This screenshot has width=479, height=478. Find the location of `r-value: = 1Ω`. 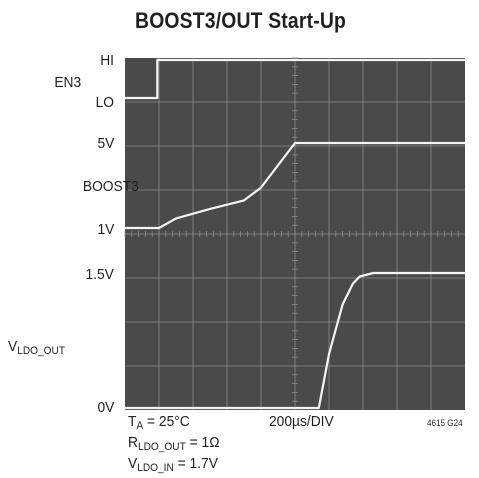

r-value: = 1Ω is located at coordinates (202, 442).